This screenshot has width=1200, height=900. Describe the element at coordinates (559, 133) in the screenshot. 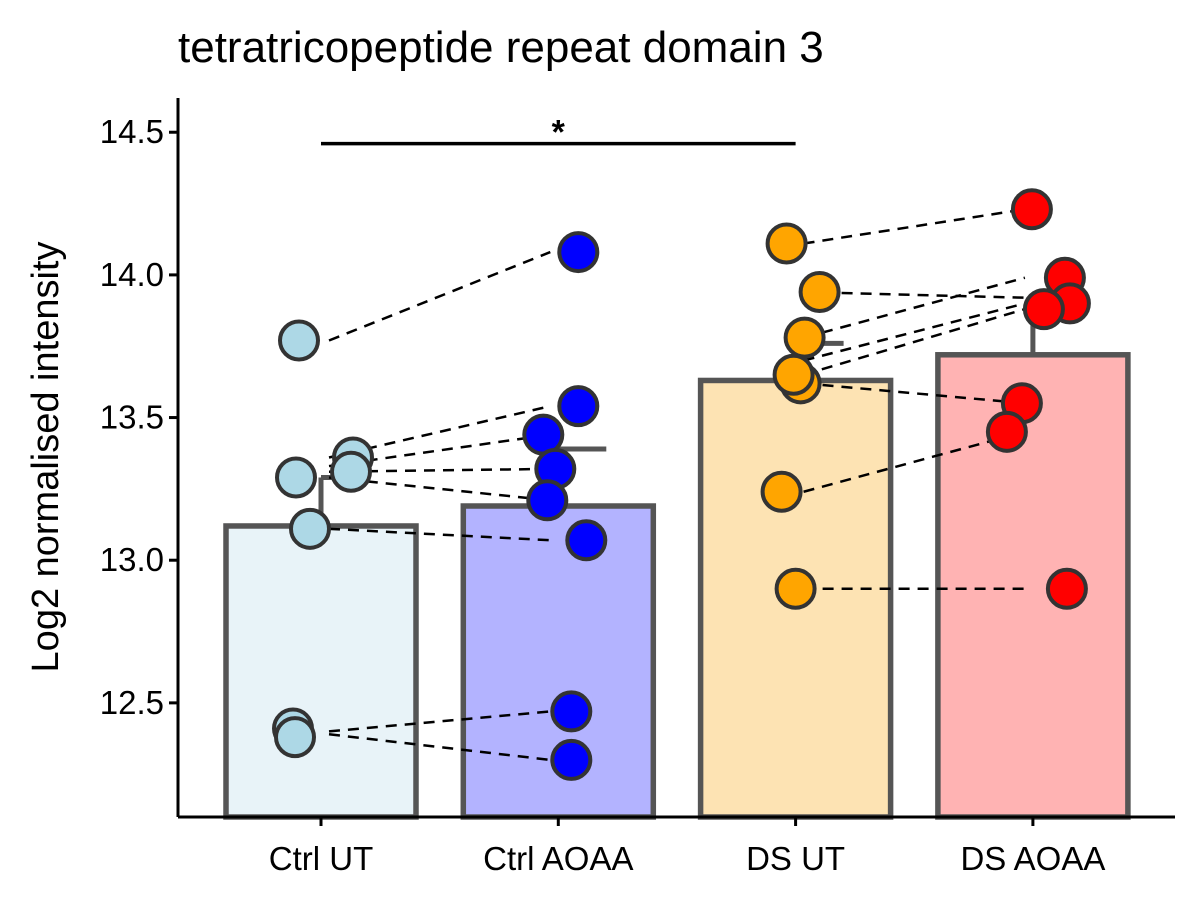

I see `significance-label: *` at that location.